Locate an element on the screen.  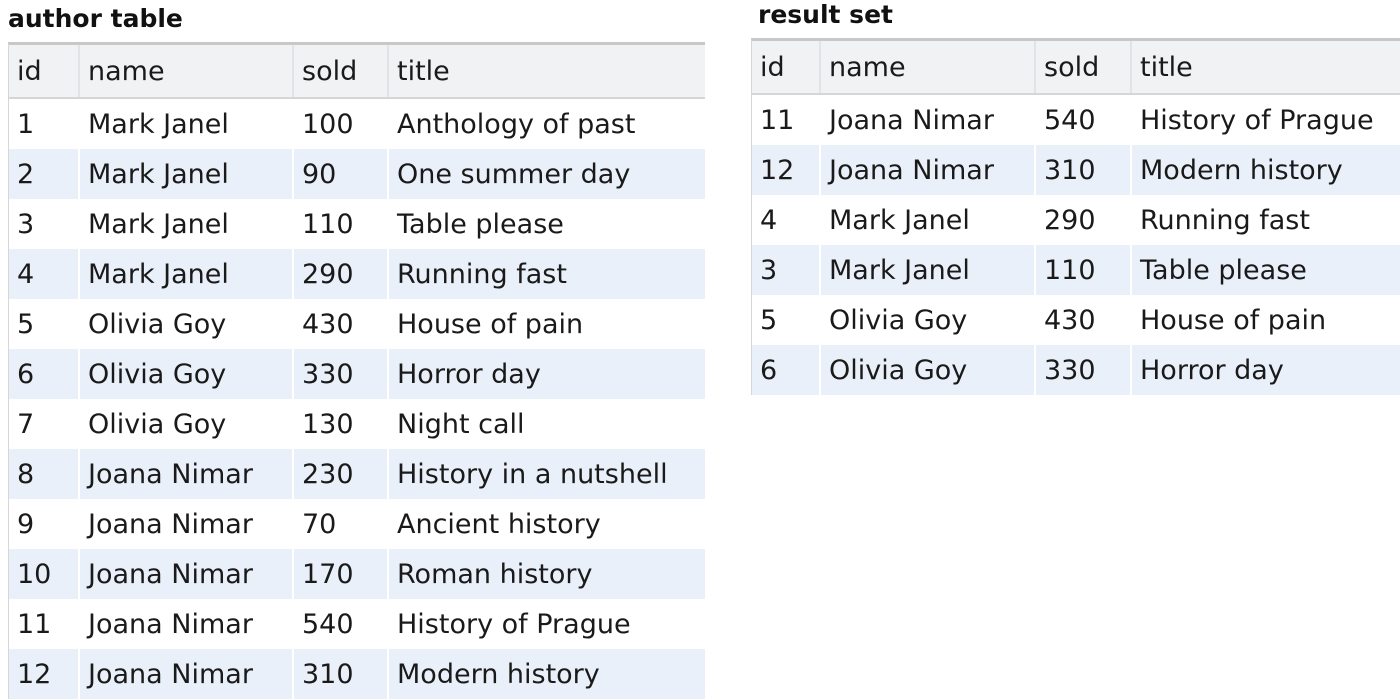
cell-sold: 70 is located at coordinates (340, 524).